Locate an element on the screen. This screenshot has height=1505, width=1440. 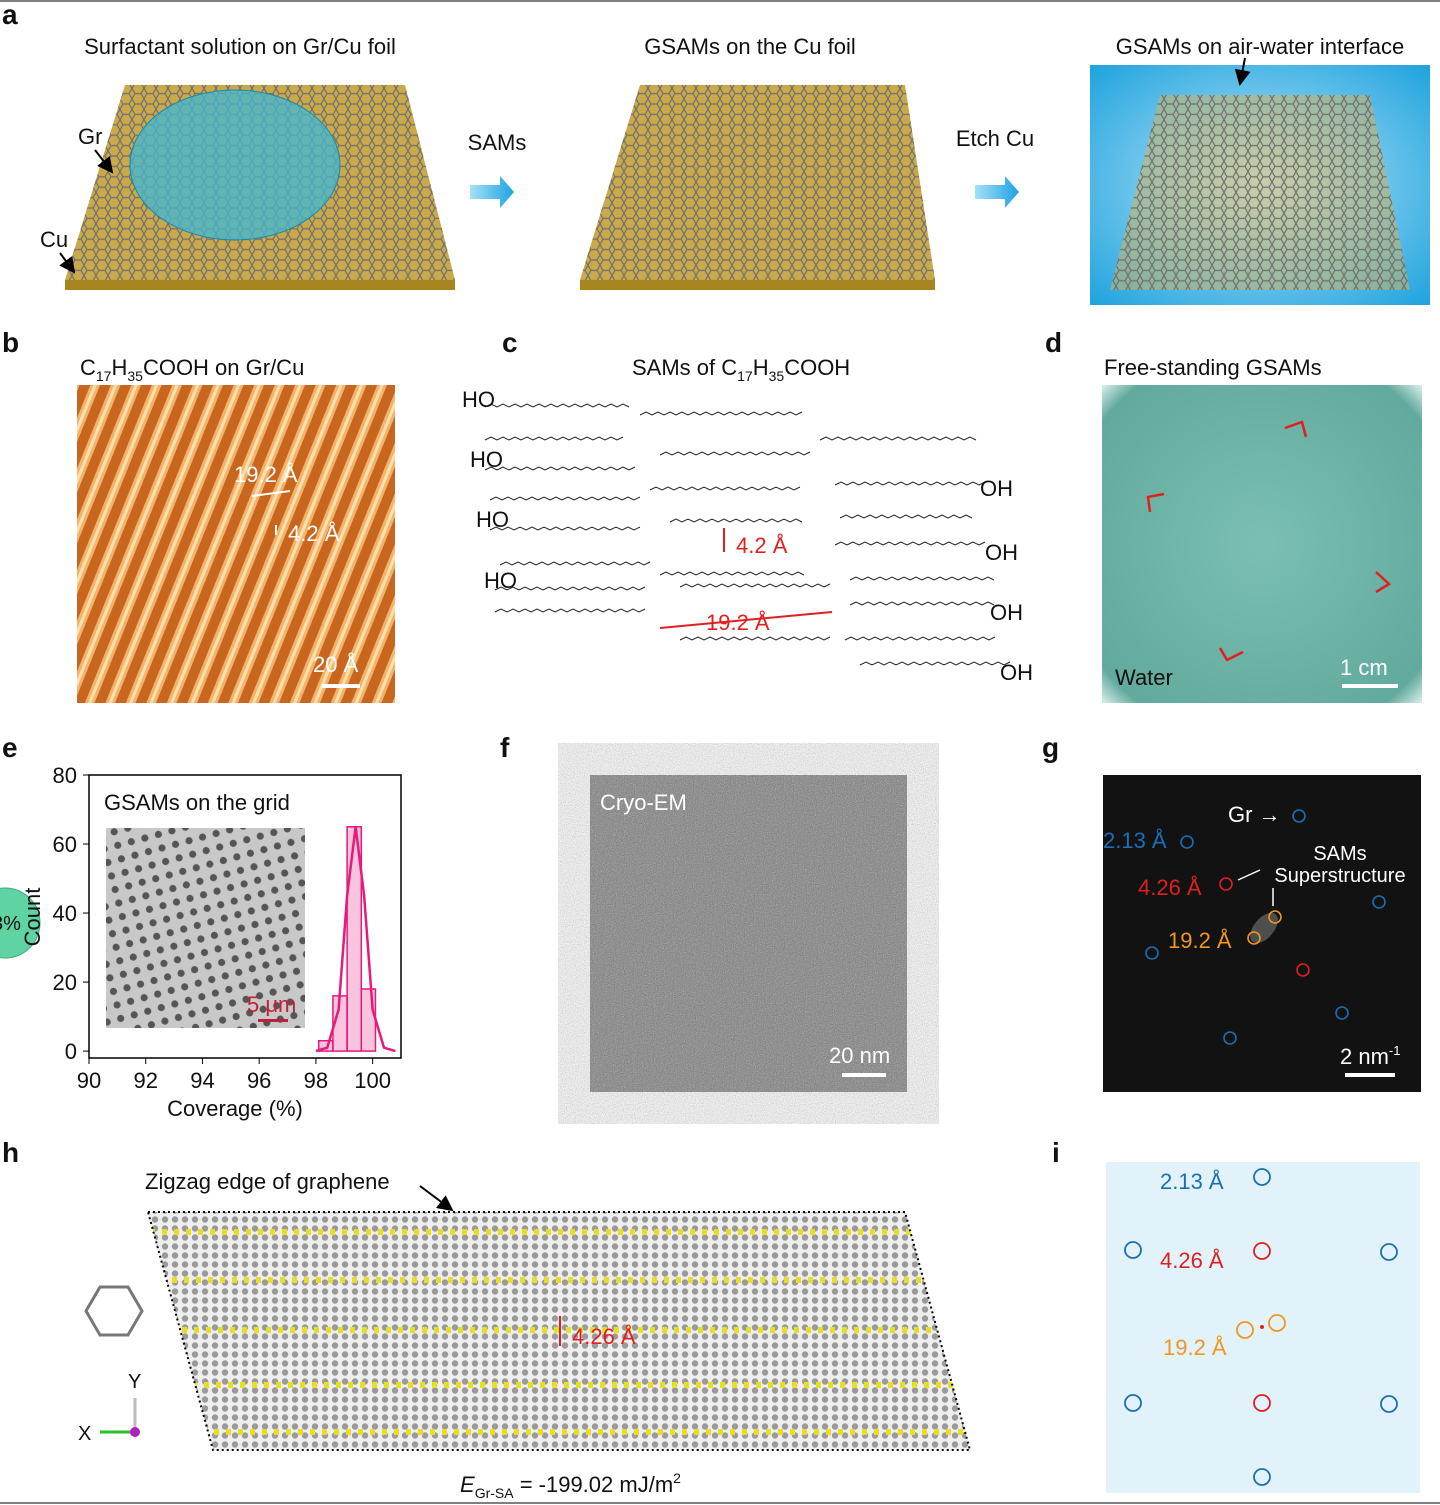
y-tick-label: 60 is located at coordinates (65, 844).